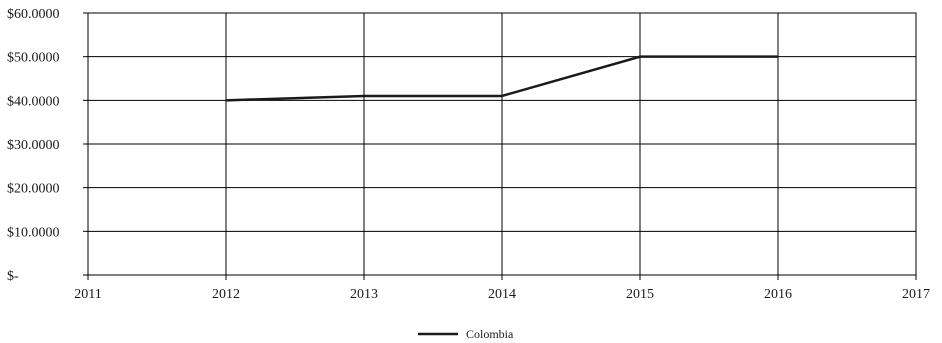  What do you see at coordinates (33, 189) in the screenshot?
I see `y-tick-label: $20.0000` at bounding box center [33, 189].